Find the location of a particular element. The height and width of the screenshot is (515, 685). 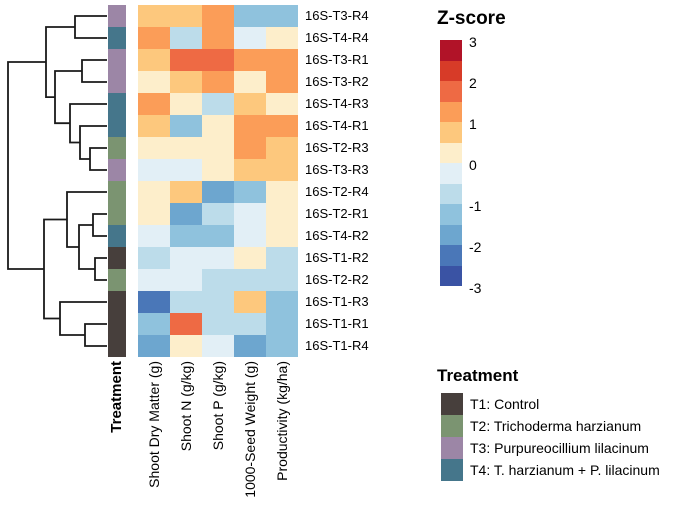

zscore-tick-label: 2 is located at coordinates (473, 83).